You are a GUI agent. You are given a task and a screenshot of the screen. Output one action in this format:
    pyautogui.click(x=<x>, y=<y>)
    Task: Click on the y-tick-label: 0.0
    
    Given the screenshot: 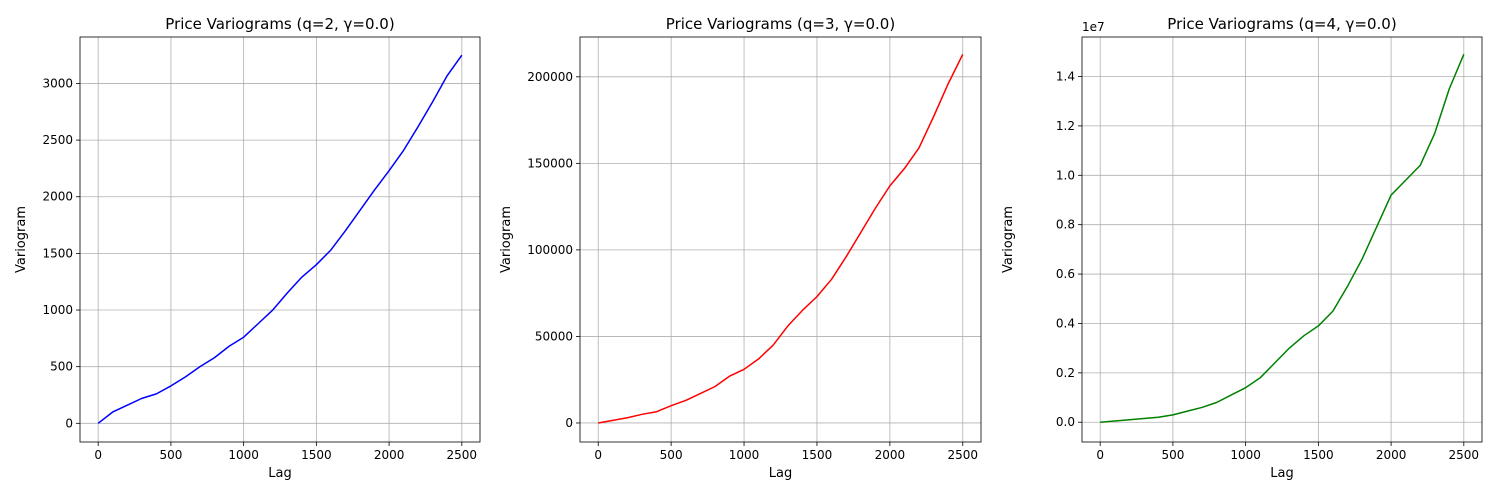 What is the action you would take?
    pyautogui.click(x=1065, y=422)
    